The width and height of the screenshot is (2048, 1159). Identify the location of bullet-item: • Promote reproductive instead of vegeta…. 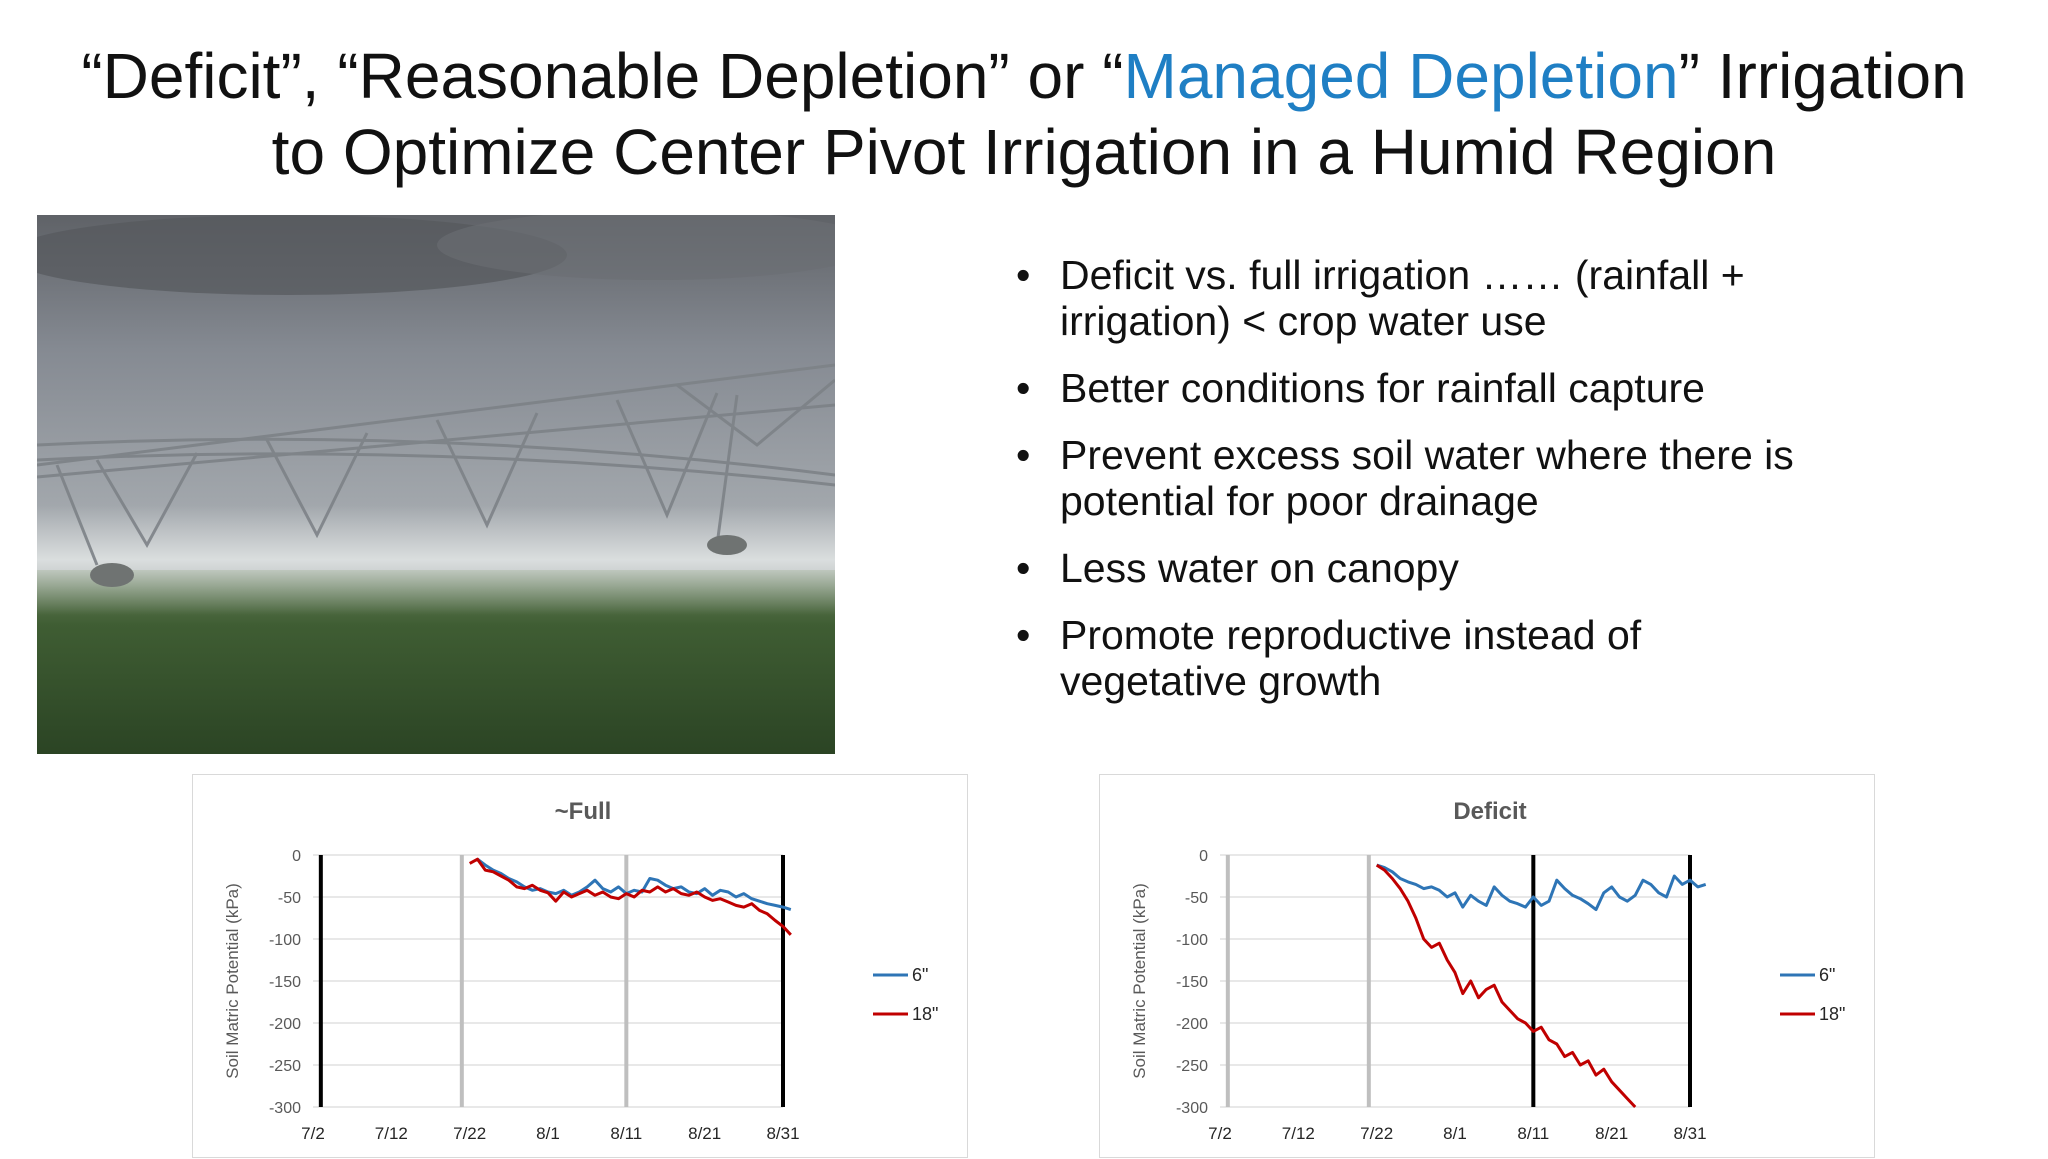
(1456, 658).